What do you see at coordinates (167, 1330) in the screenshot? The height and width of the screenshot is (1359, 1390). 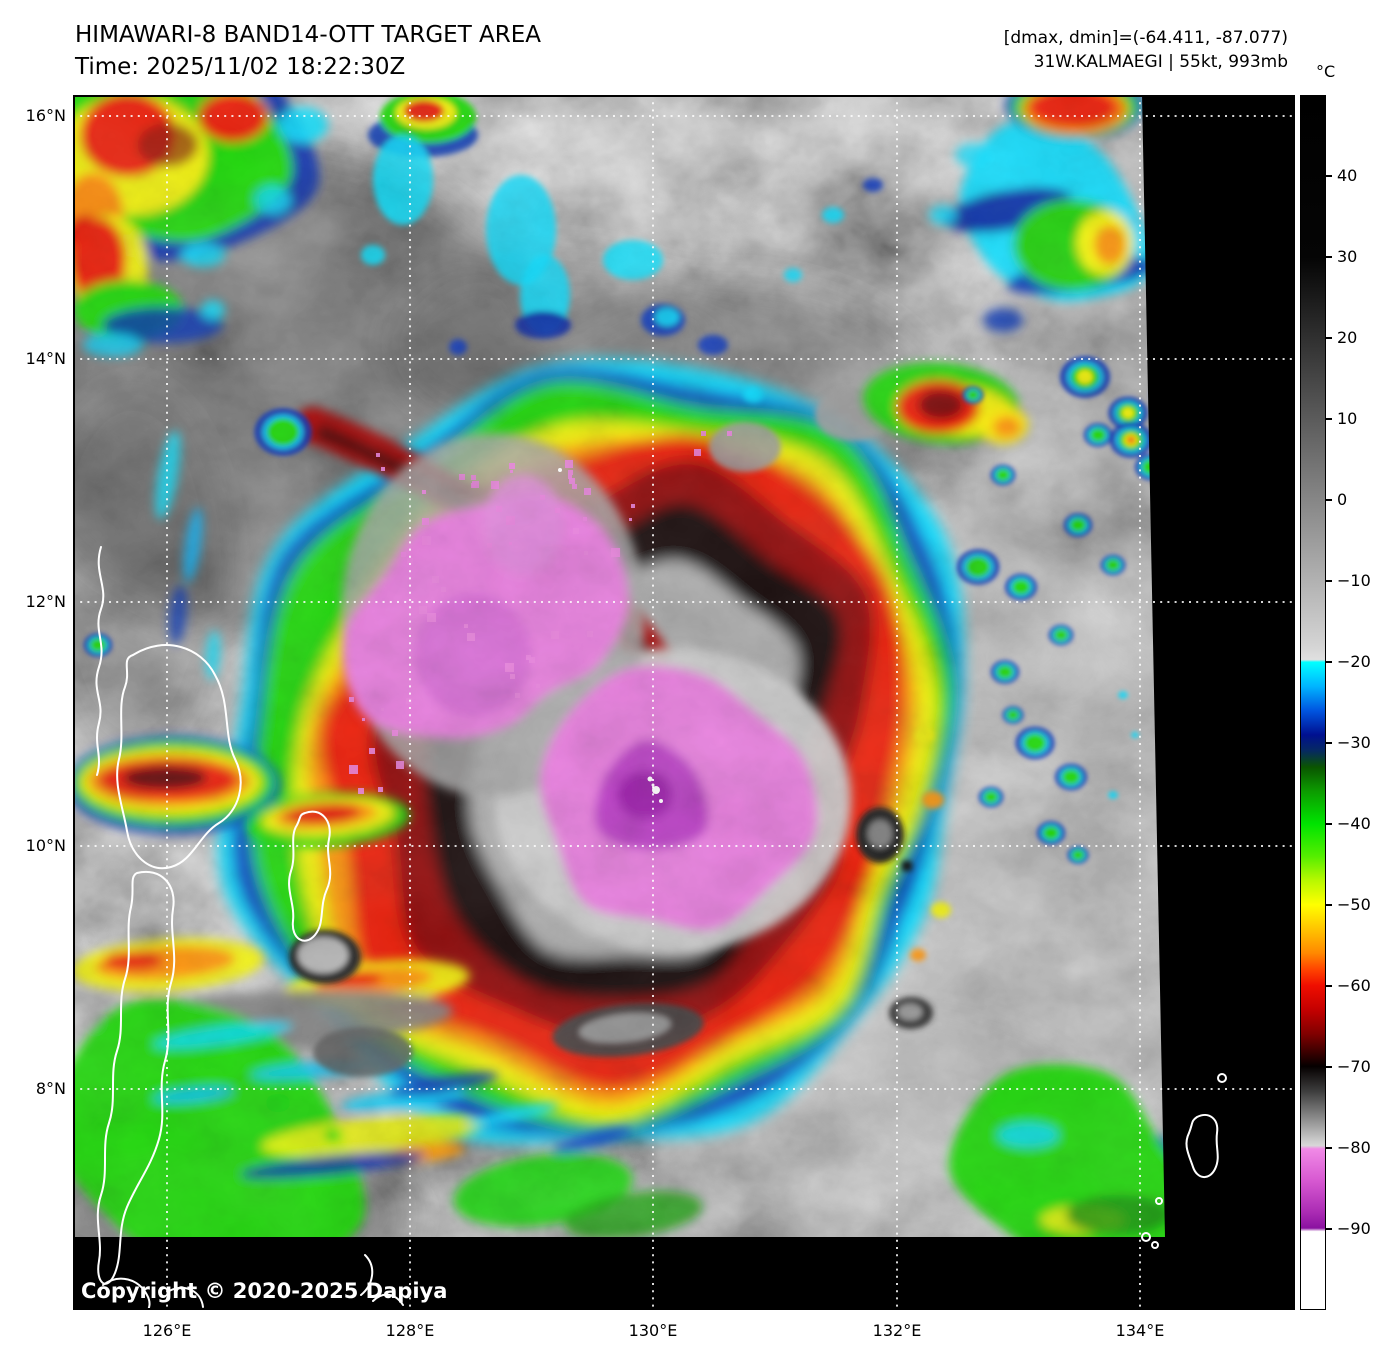 I see `lon-tick-label: 126°E` at bounding box center [167, 1330].